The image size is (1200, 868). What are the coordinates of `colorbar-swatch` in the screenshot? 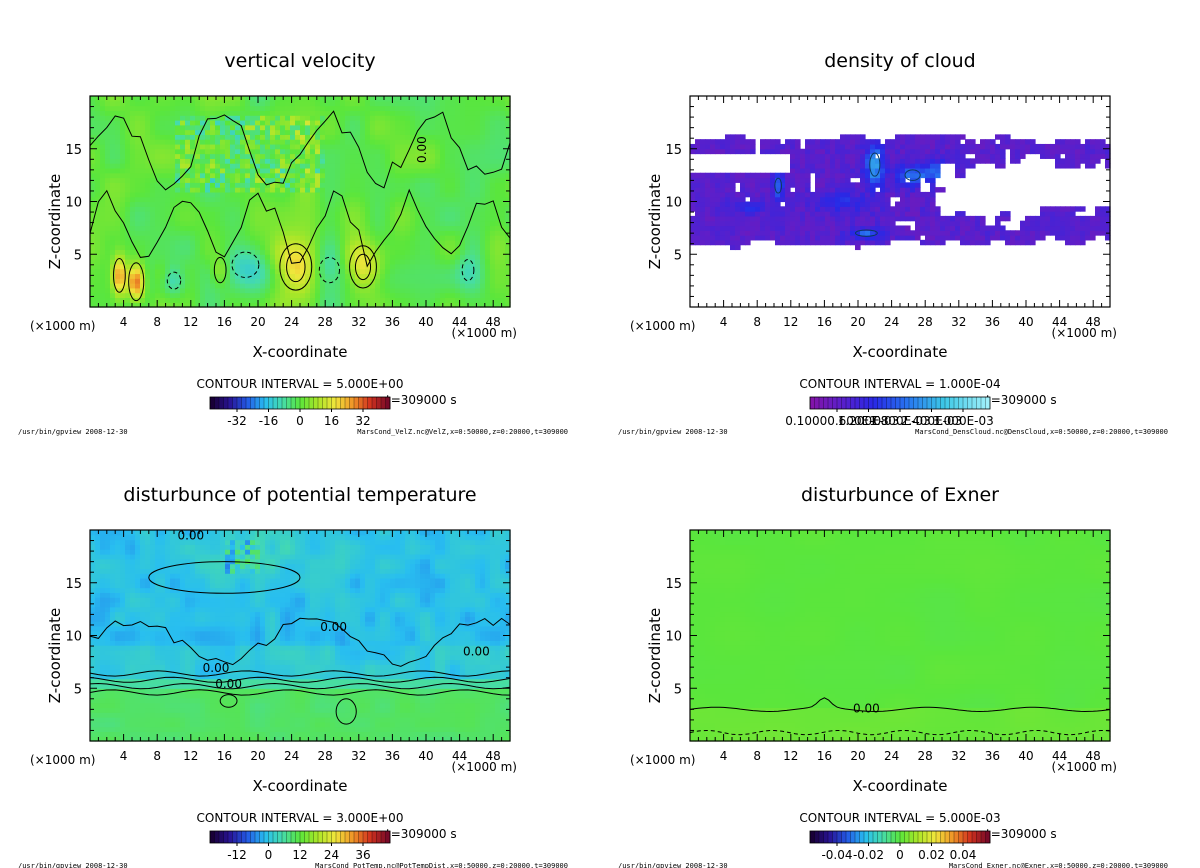 It's located at (284, 403).